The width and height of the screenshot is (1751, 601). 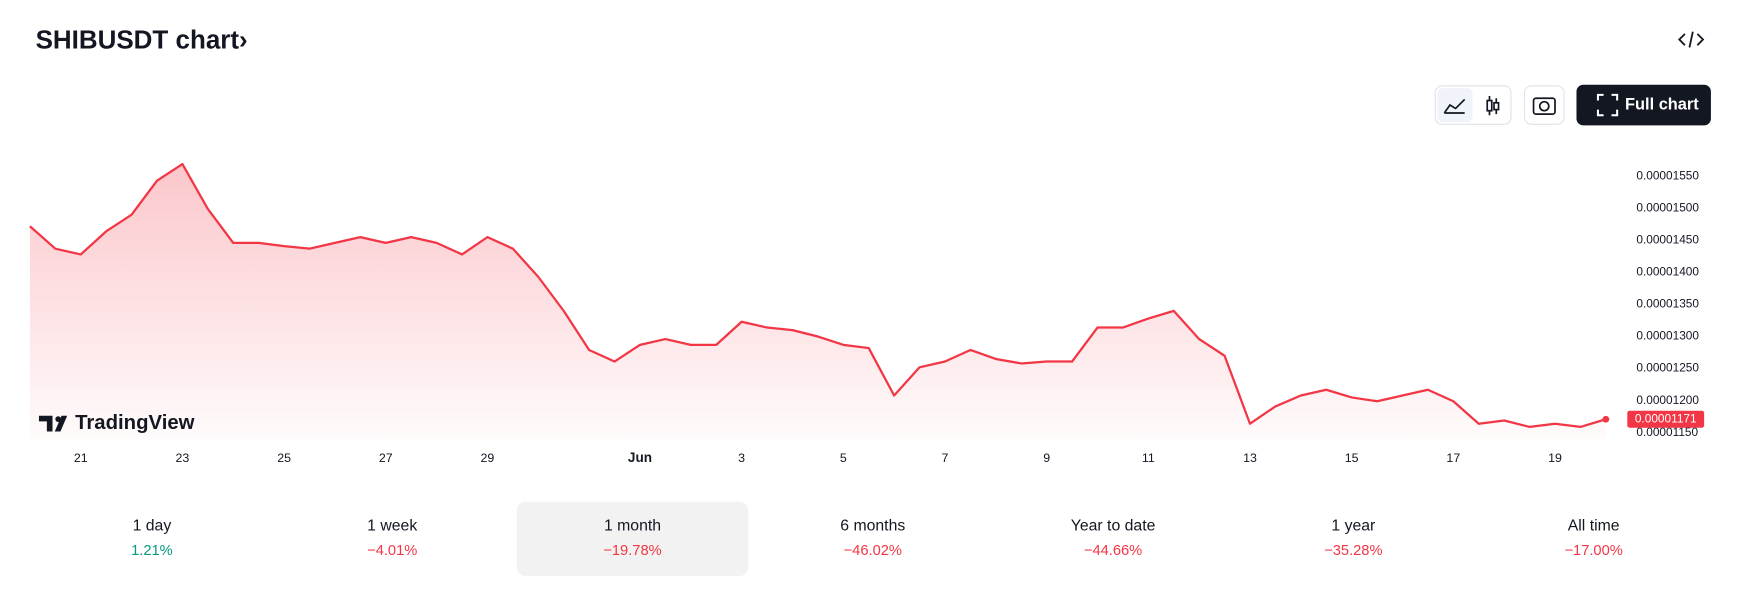 What do you see at coordinates (873, 551) in the screenshot?
I see `period-change: −46.02%` at bounding box center [873, 551].